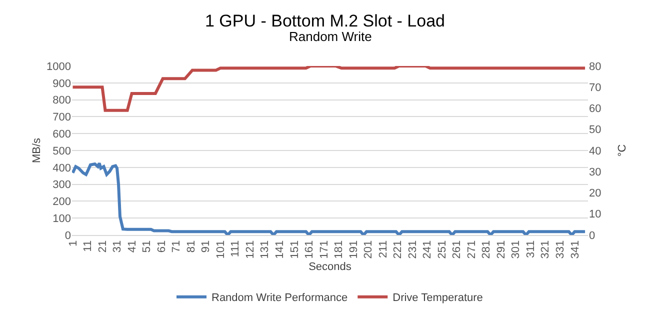  Describe the element at coordinates (61, 202) in the screenshot. I see `y-tick-label: 200` at that location.